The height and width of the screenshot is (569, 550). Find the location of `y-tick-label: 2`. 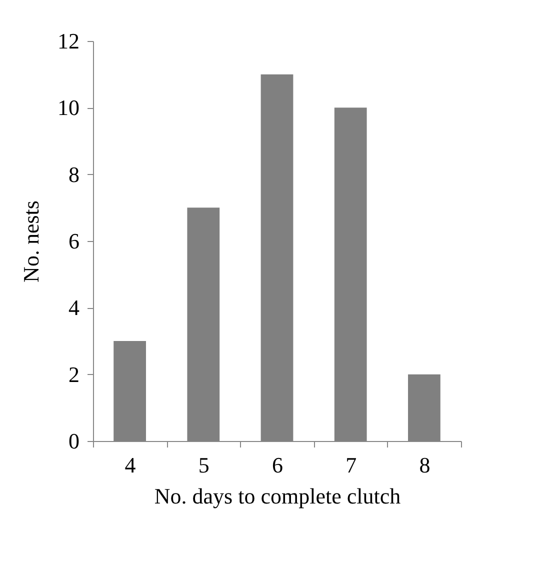

y-tick-label: 2 is located at coordinates (74, 374).